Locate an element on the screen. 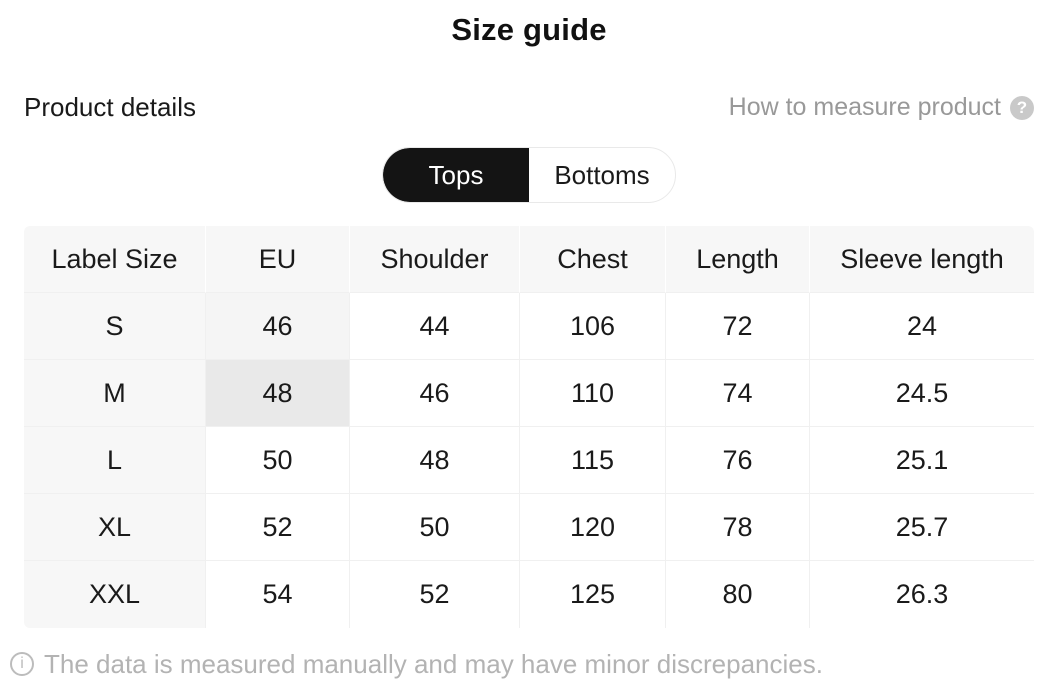  question-mark-icon: ? is located at coordinates (1022, 107).